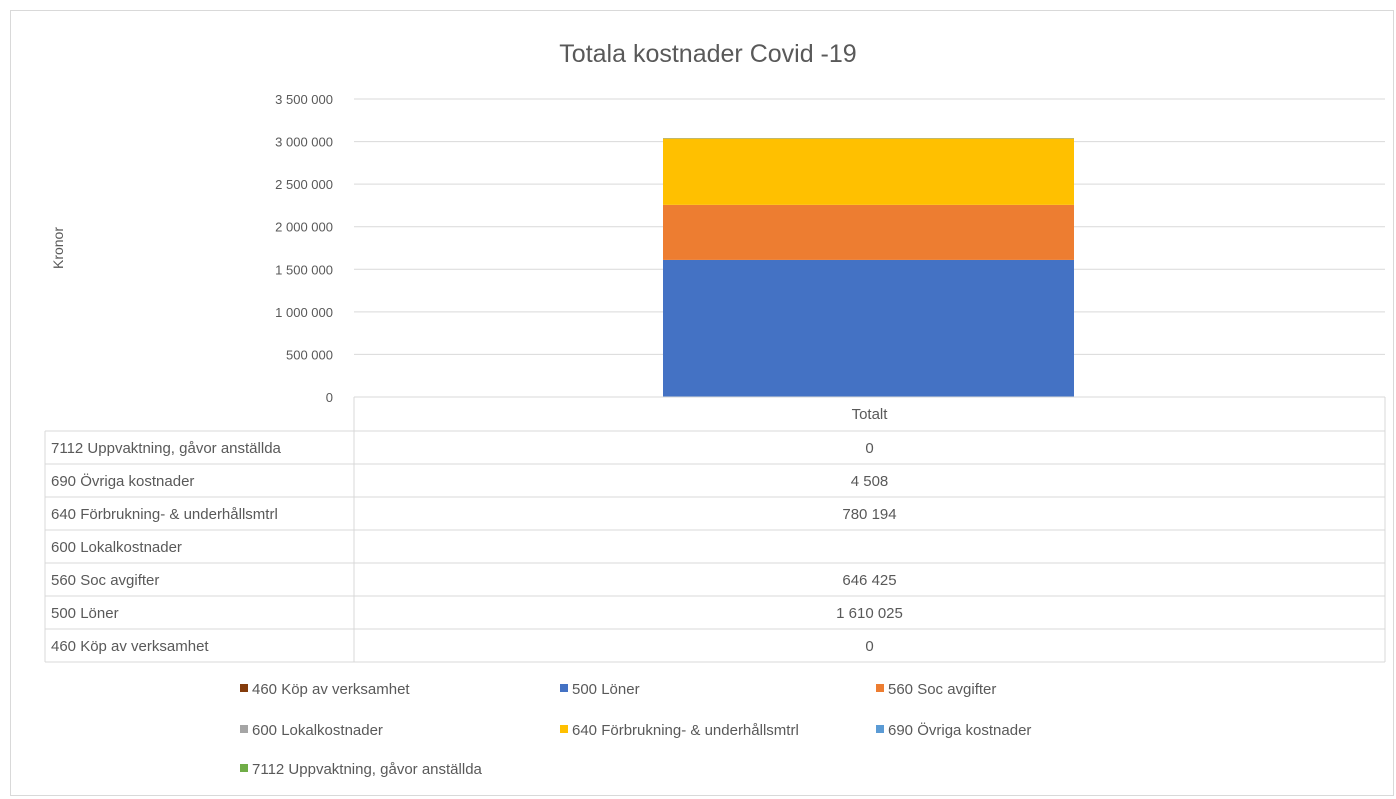  What do you see at coordinates (58, 248) in the screenshot?
I see `y-axis-label: Kronor` at bounding box center [58, 248].